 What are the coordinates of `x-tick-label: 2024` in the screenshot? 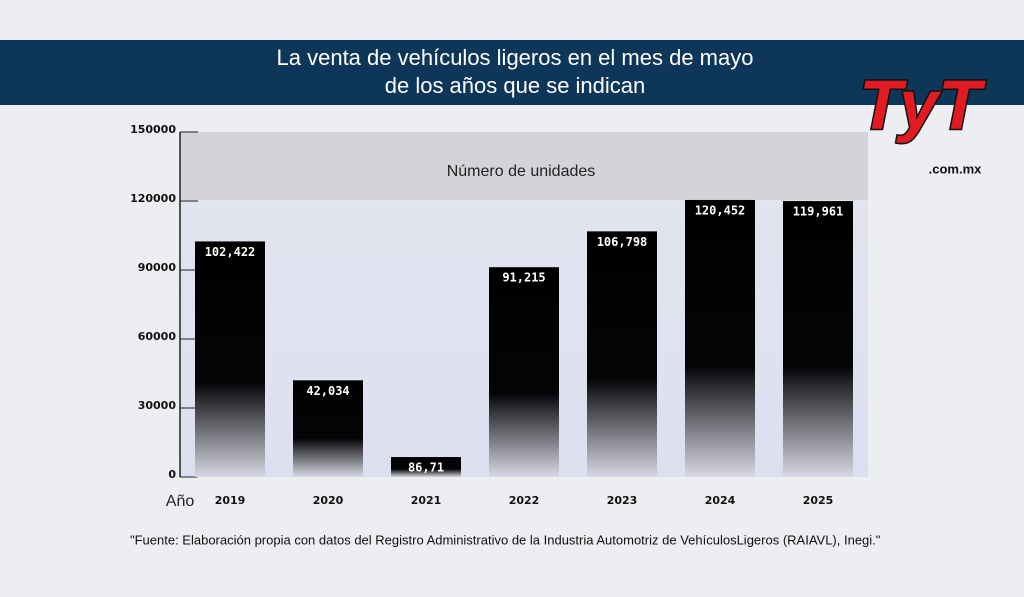 It's located at (720, 500).